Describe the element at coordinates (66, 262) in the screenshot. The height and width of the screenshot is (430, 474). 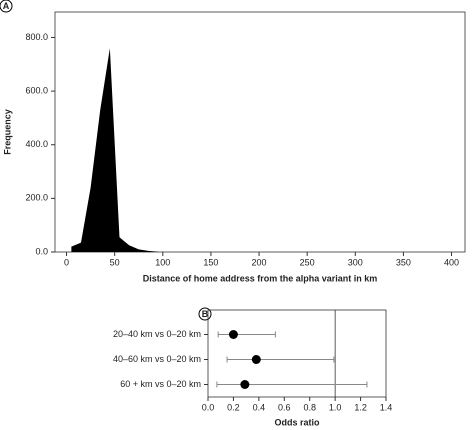
I see `x-tick-label: 0` at that location.